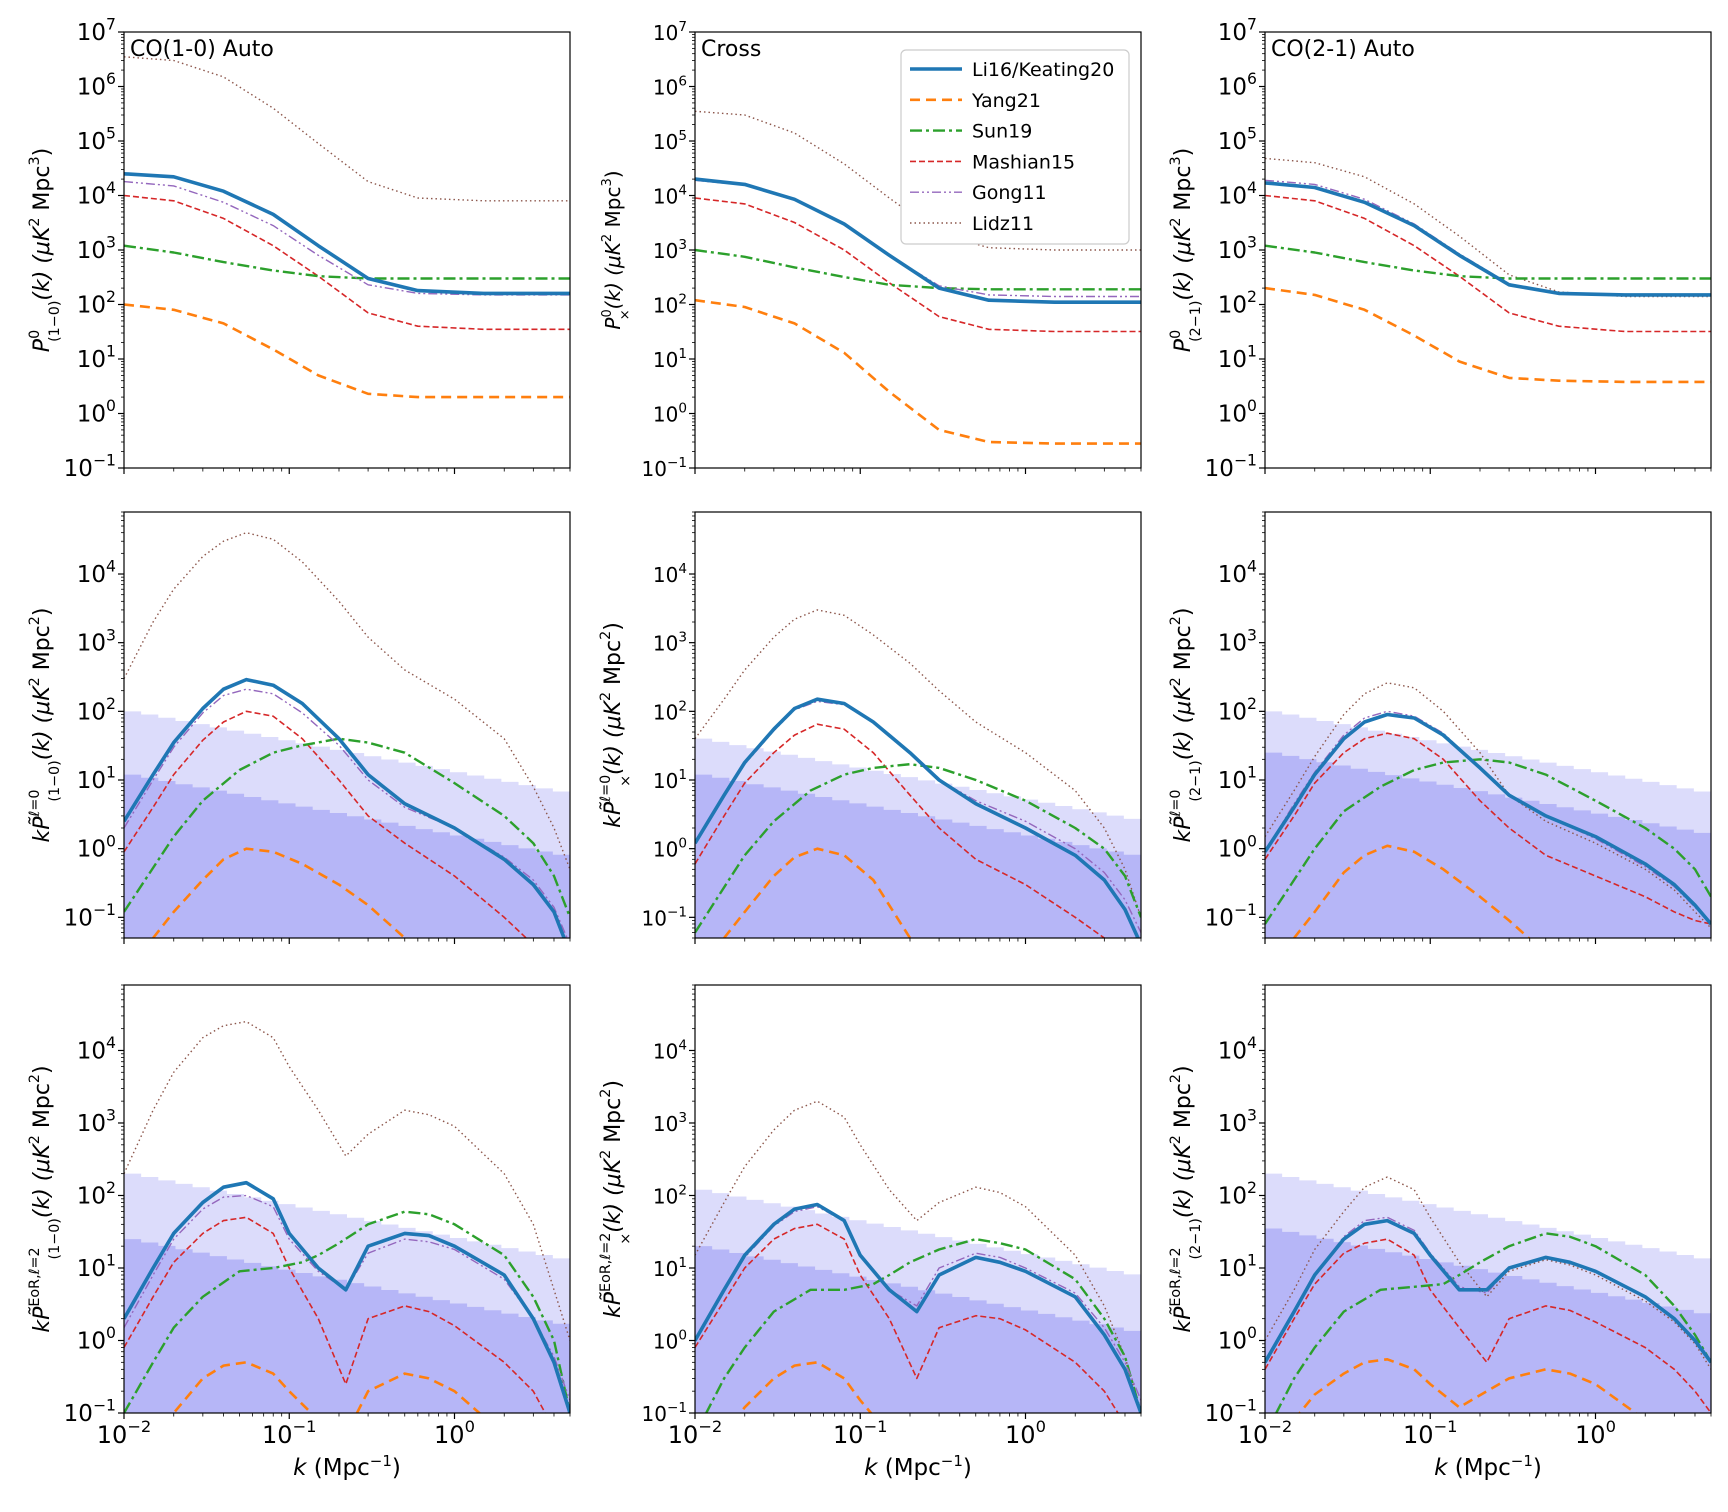  Describe the element at coordinates (1002, 132) in the screenshot. I see `legend-label-sun19: Sun19` at that location.